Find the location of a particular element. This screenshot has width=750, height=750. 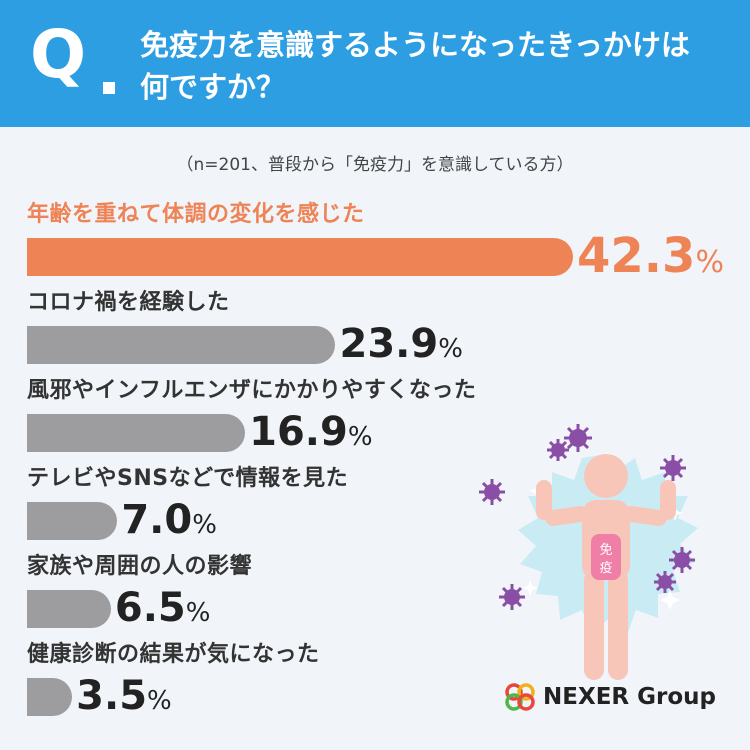

value-label: 16.9% is located at coordinates (310, 432).